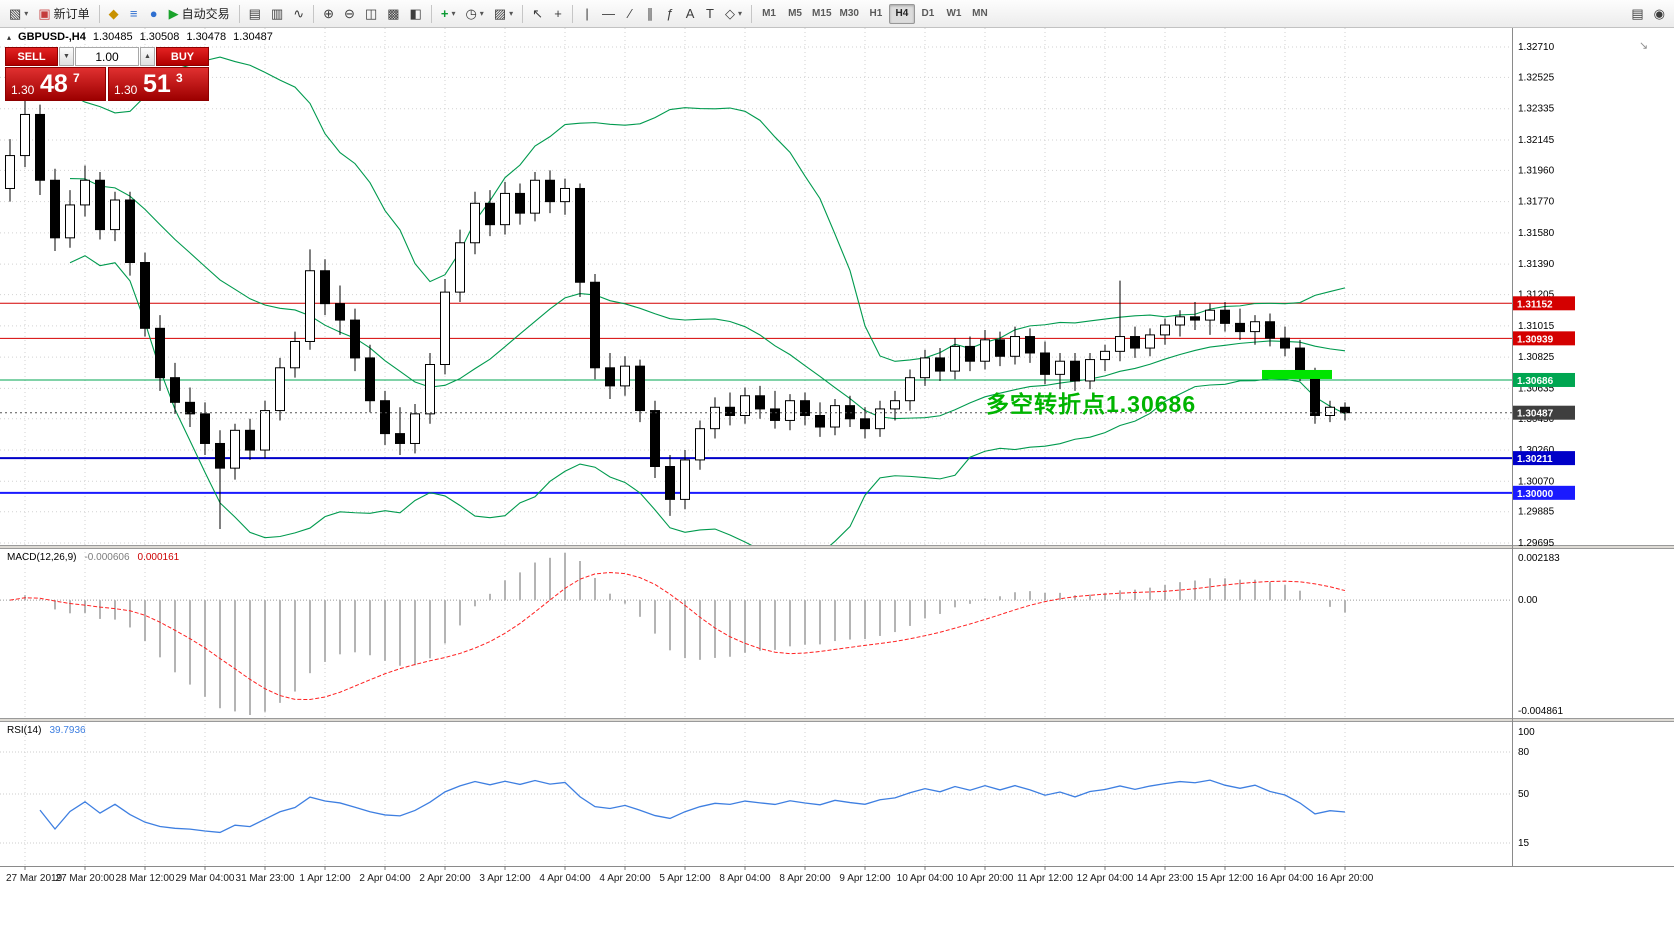  I want to click on zoom-in-button: ⊕, so click(328, 14).